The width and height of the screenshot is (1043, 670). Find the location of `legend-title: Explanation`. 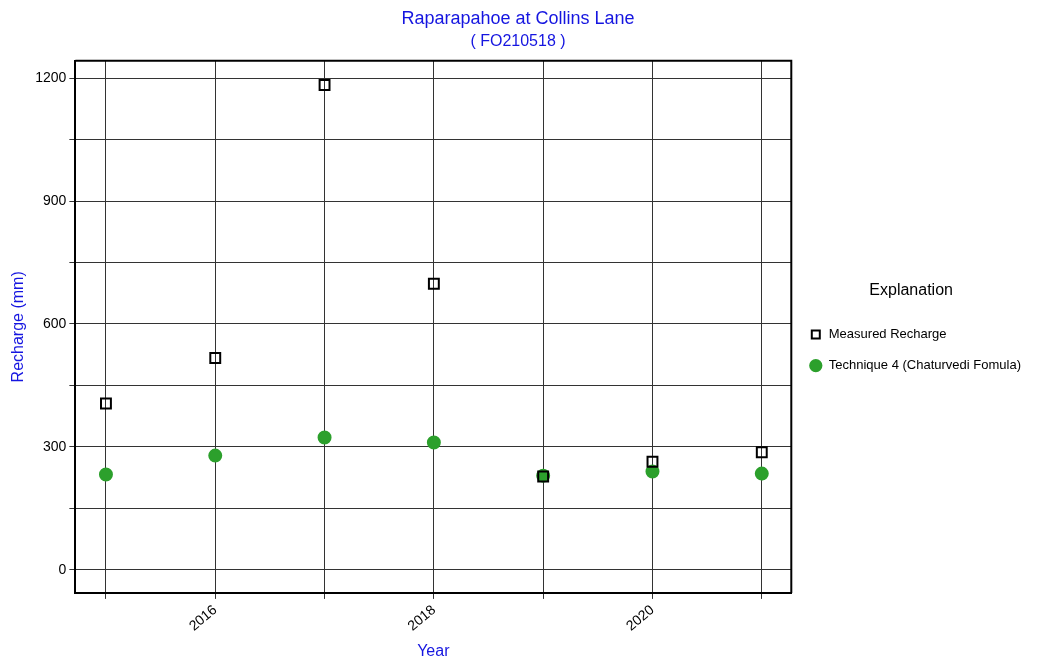

legend-title: Explanation is located at coordinates (911, 290).